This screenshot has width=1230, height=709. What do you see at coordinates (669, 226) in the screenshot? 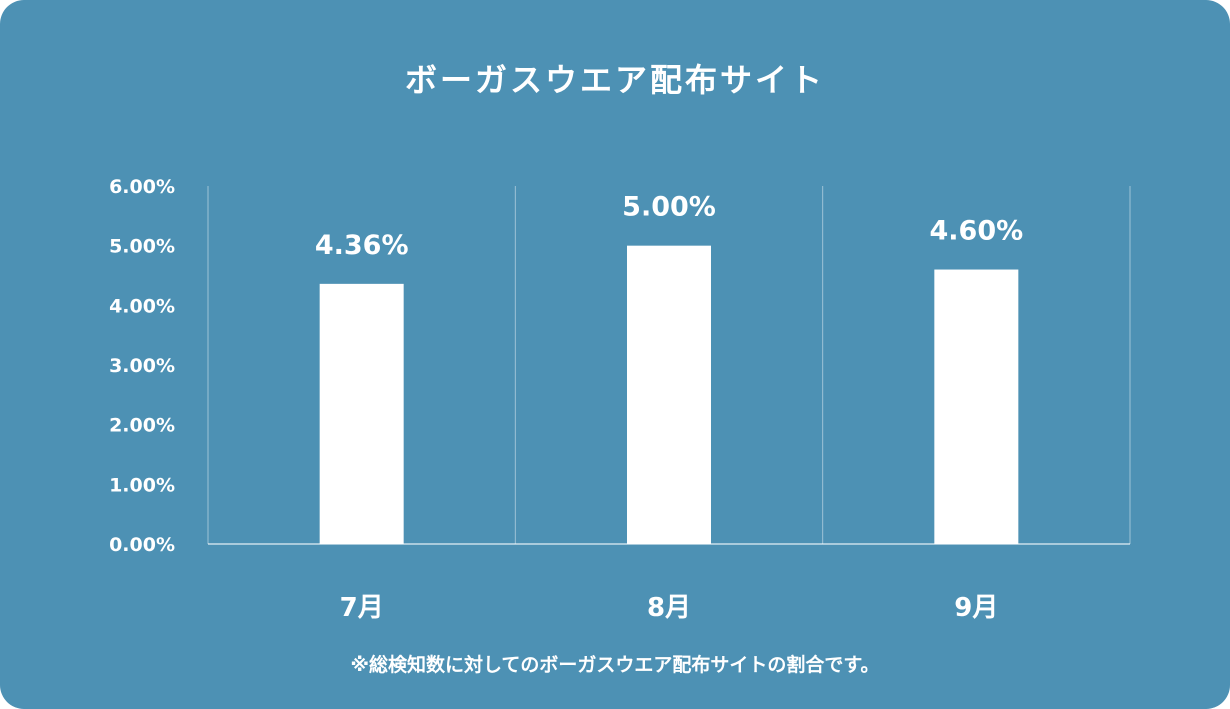
I see `value-labels: 4.36% 5.00% 4.60%` at bounding box center [669, 226].